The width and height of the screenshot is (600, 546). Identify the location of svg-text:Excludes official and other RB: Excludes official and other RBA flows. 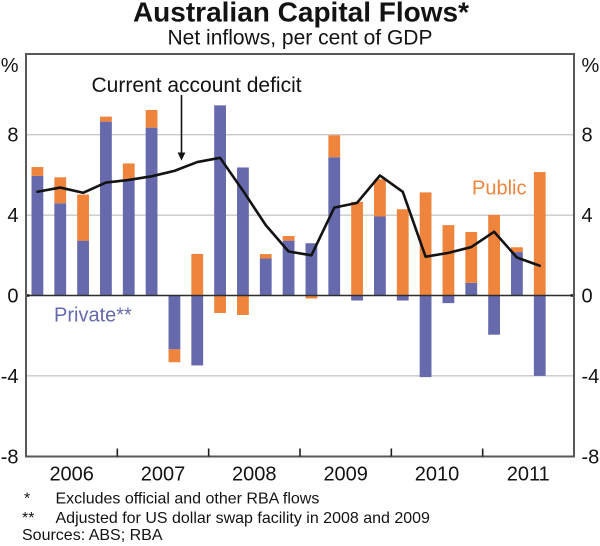
(188, 498).